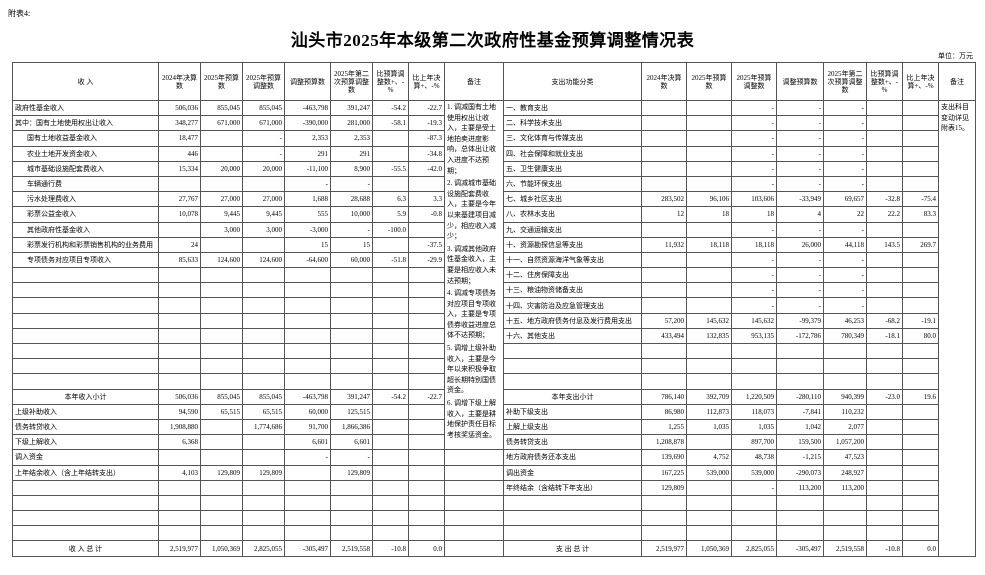  Describe the element at coordinates (957, 81) in the screenshot. I see `column-header: 备注` at that location.